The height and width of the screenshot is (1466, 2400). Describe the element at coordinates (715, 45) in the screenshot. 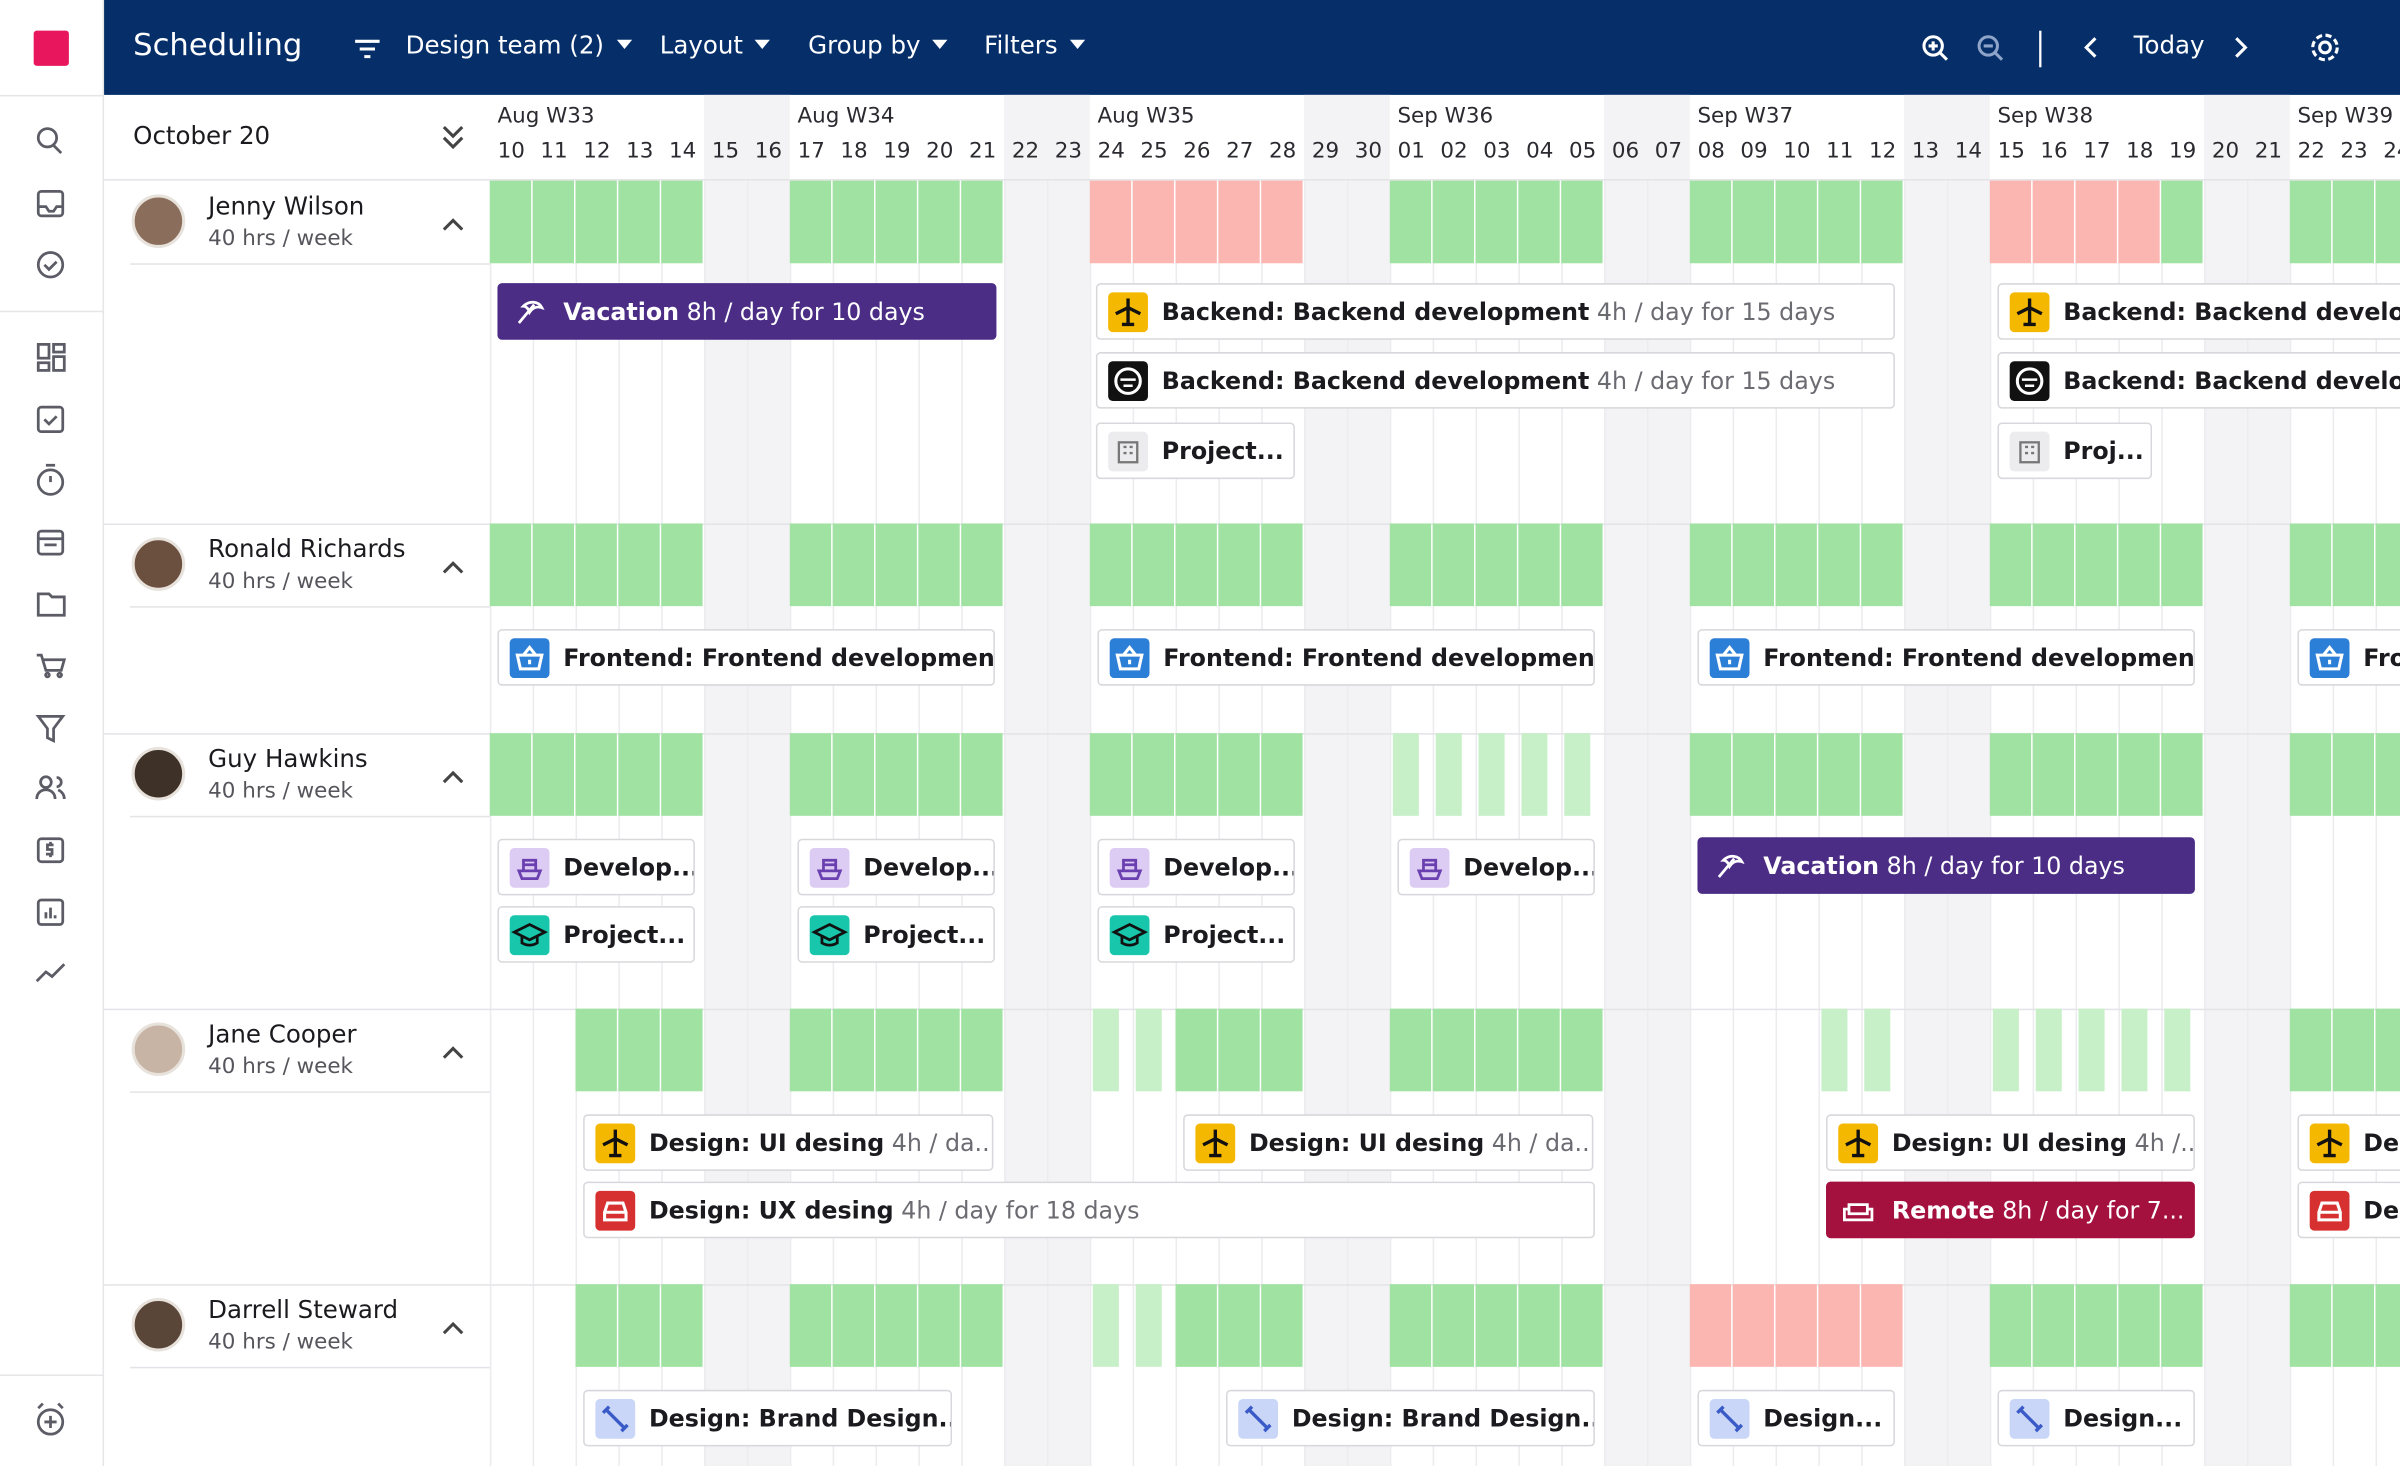

I see `layout-menu: Layout` at that location.